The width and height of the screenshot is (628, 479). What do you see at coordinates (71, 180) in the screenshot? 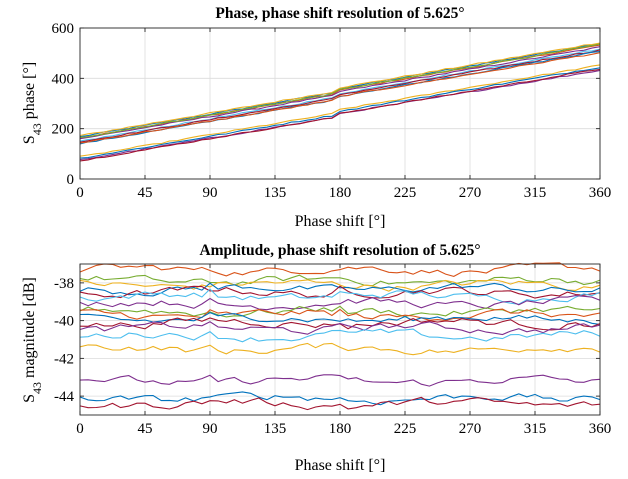
I see `y-tick-label: 0` at bounding box center [71, 180].